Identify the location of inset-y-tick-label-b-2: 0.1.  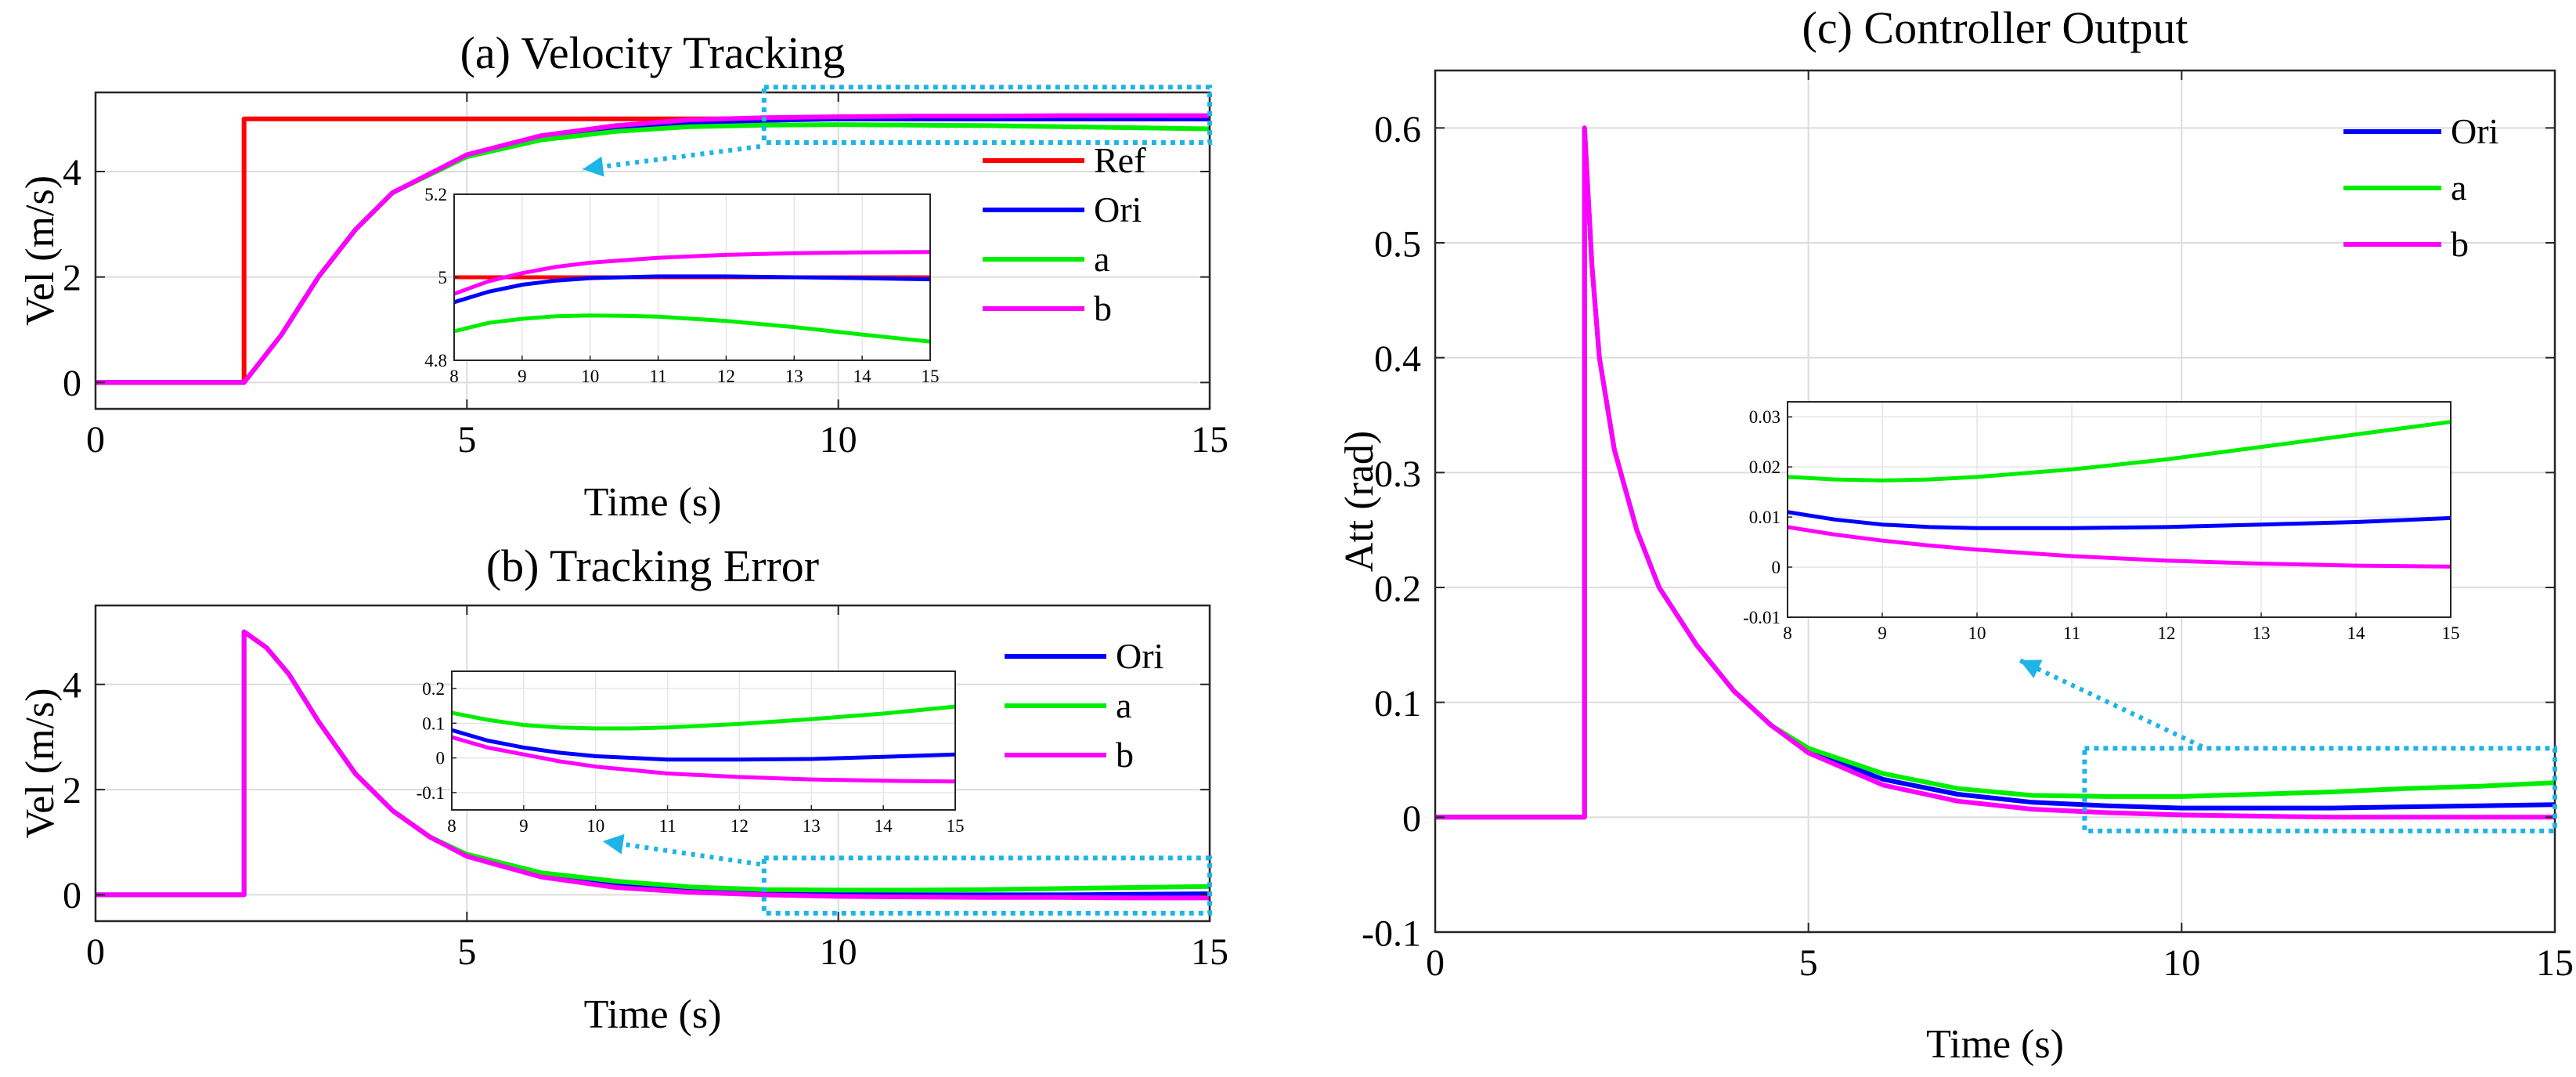
(434, 723).